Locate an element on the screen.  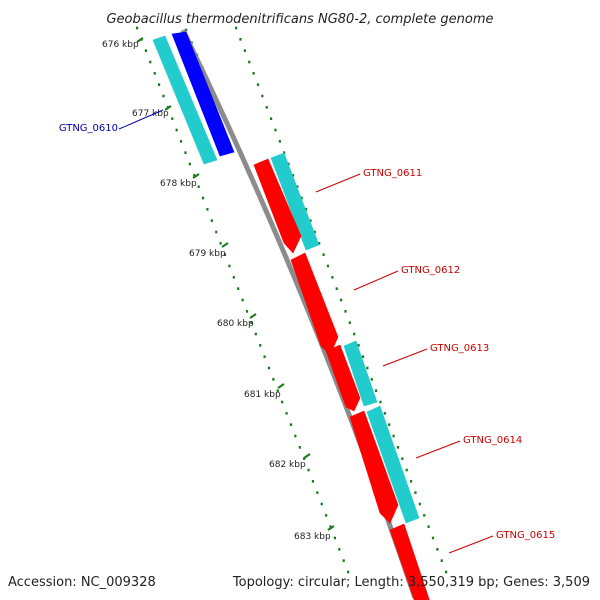
kbp-tick-label: 679 kbp is located at coordinates (207, 254).